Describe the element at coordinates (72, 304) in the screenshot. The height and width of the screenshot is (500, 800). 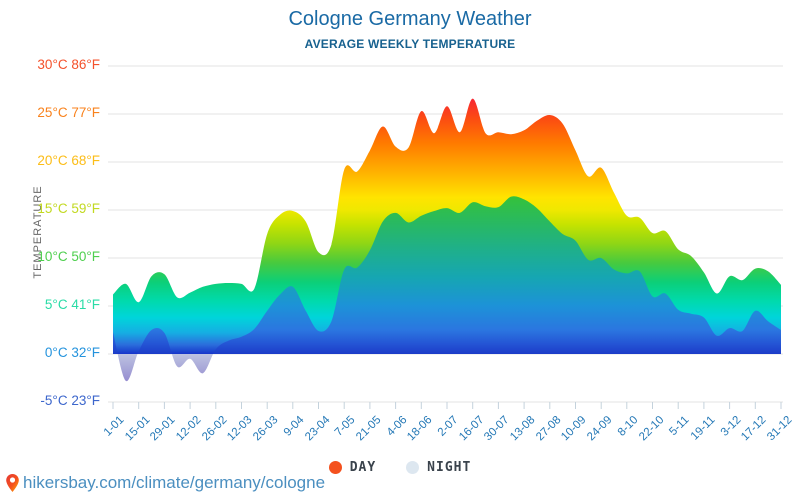
I see `y-tick-label: 5°C 41°F` at that location.